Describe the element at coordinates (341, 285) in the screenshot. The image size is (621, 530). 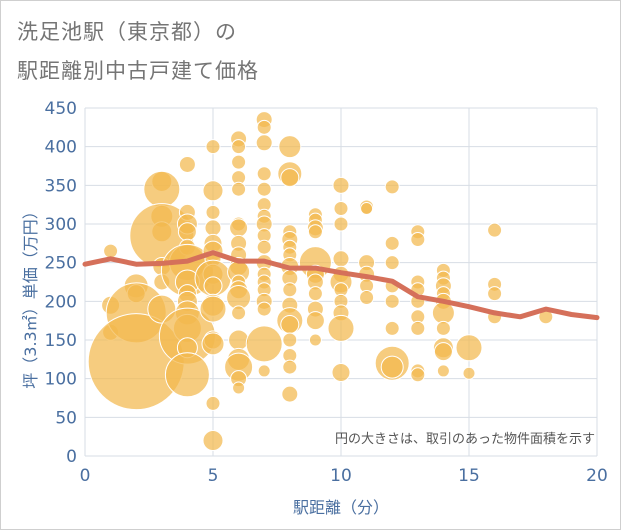
I see `trend-line` at that location.